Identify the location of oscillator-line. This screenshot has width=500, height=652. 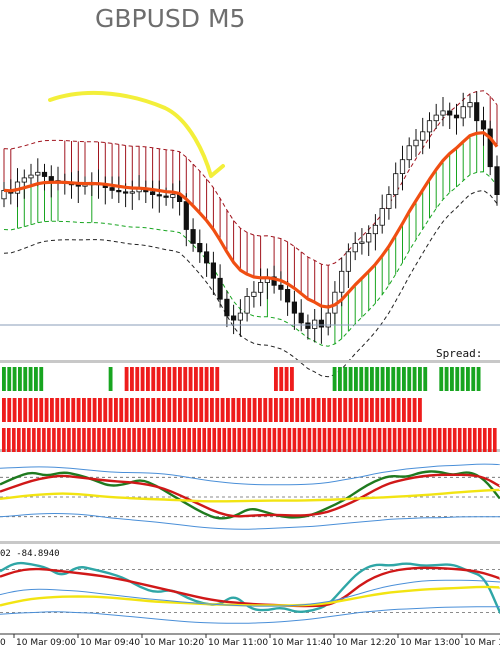
(250, 495).